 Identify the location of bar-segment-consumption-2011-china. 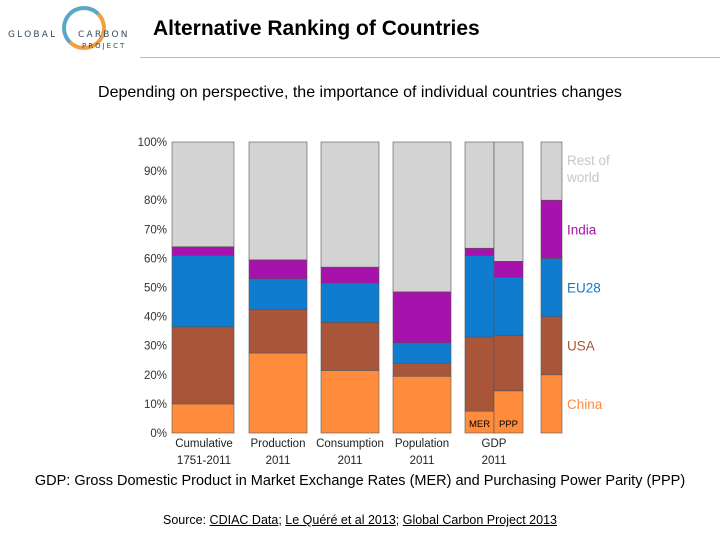
(350, 402).